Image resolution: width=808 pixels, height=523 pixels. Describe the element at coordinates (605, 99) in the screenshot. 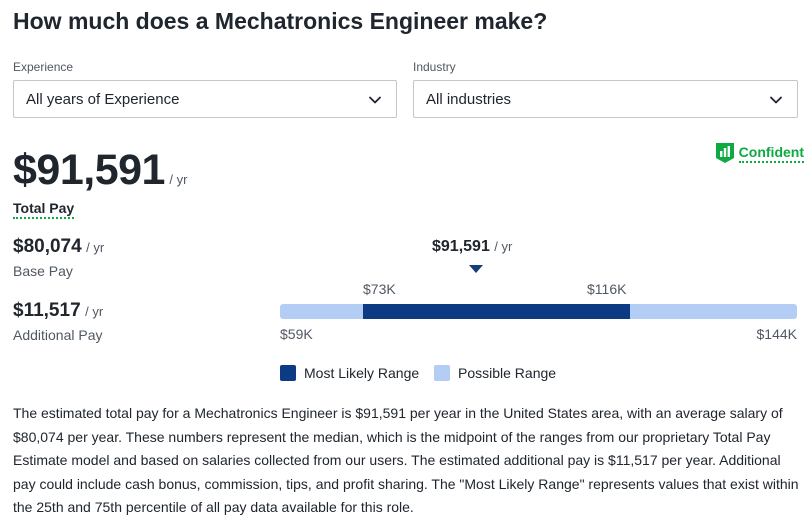

I see `industry-dropdown: All industries` at that location.